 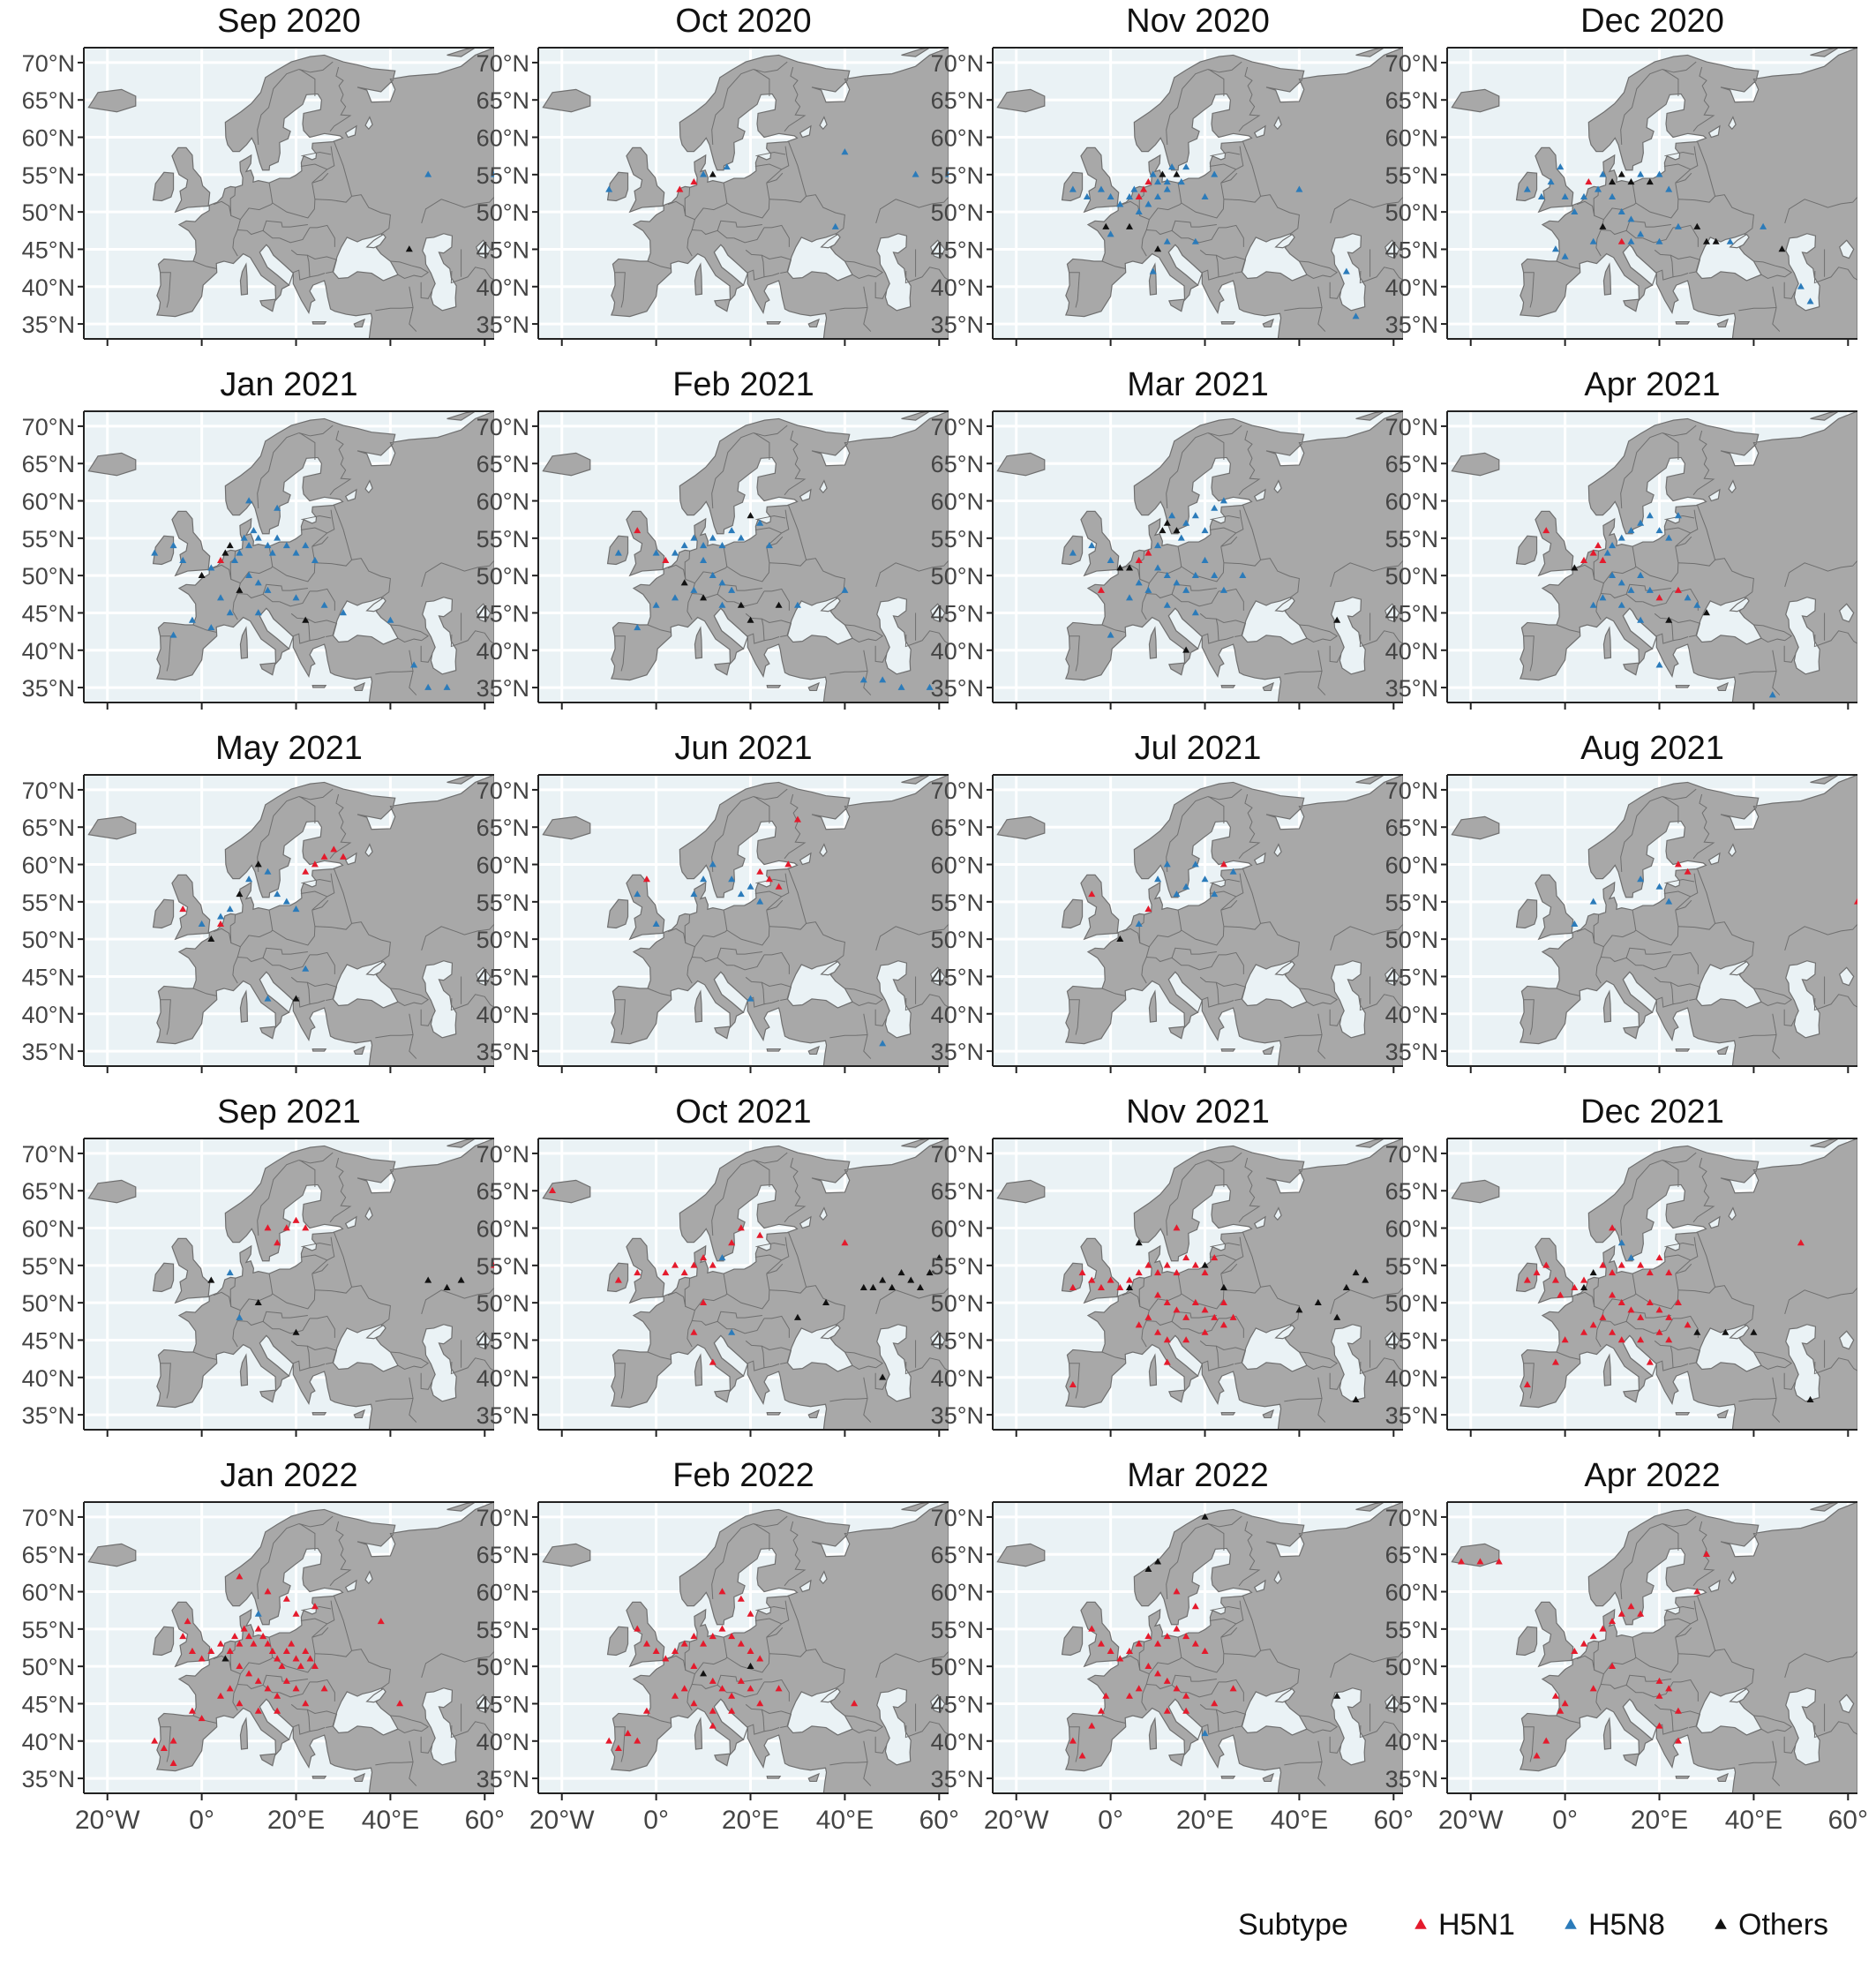 I want to click on panel-title: May 2021, so click(x=289, y=748).